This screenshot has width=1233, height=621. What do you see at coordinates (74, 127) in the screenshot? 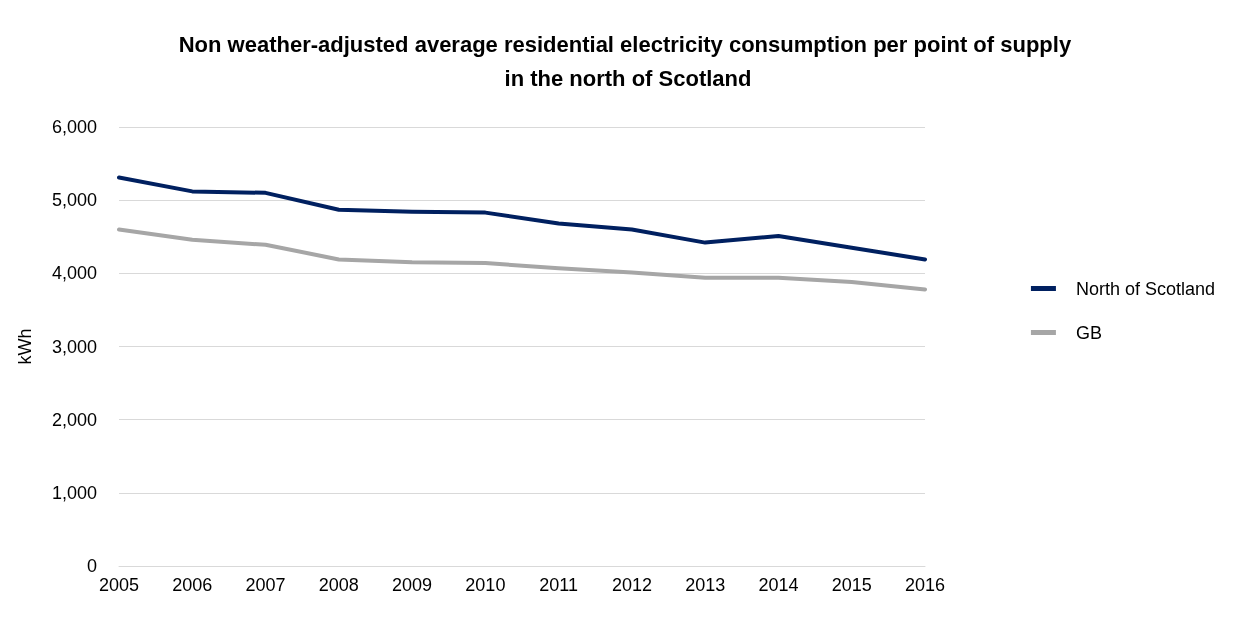
I see `y-tick-label: 6,000` at bounding box center [74, 127].